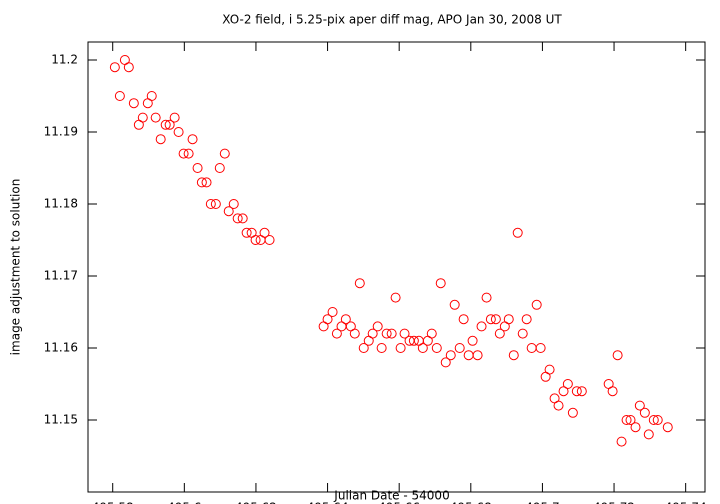  What do you see at coordinates (542, 502) in the screenshot?
I see `x-tick-label: 495.7` at bounding box center [542, 502].